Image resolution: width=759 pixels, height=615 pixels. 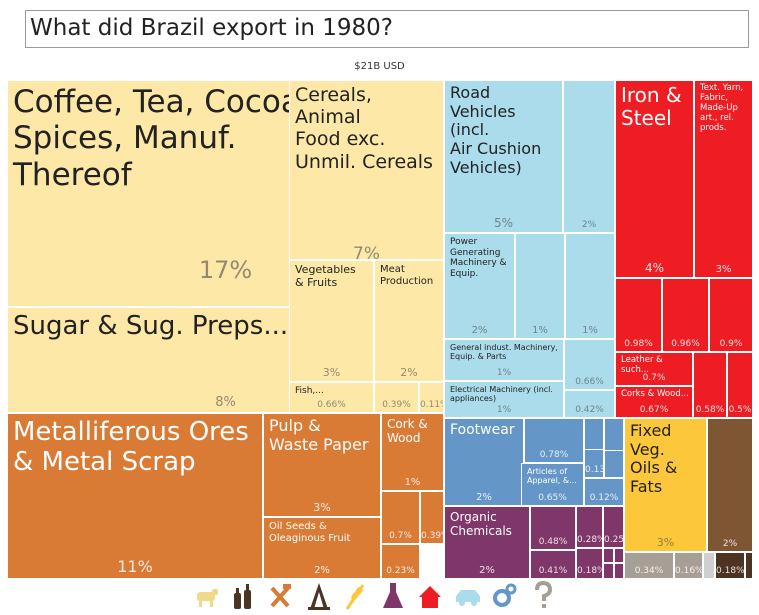 I want to click on treemap-cell-gr2: 0.16%, so click(x=688, y=565).